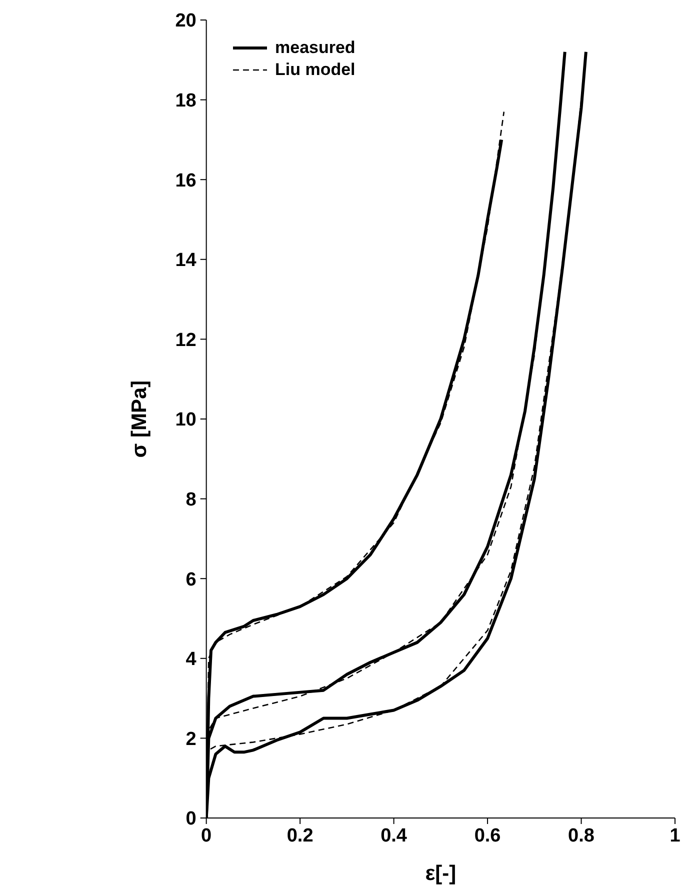 The width and height of the screenshot is (691, 895). I want to click on y-tick-label: 14, so click(186, 261).